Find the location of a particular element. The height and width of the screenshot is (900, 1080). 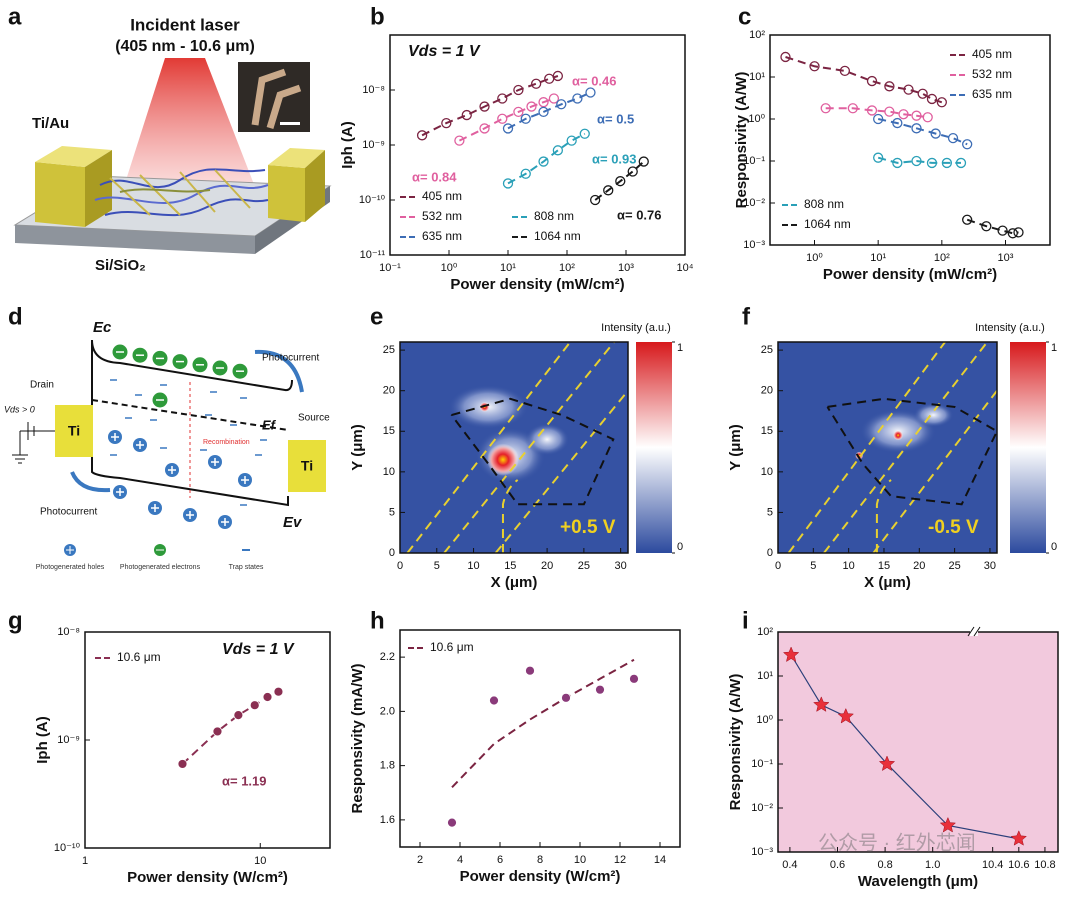

y-axis-label: Iph (A) is located at coordinates (347, 144).